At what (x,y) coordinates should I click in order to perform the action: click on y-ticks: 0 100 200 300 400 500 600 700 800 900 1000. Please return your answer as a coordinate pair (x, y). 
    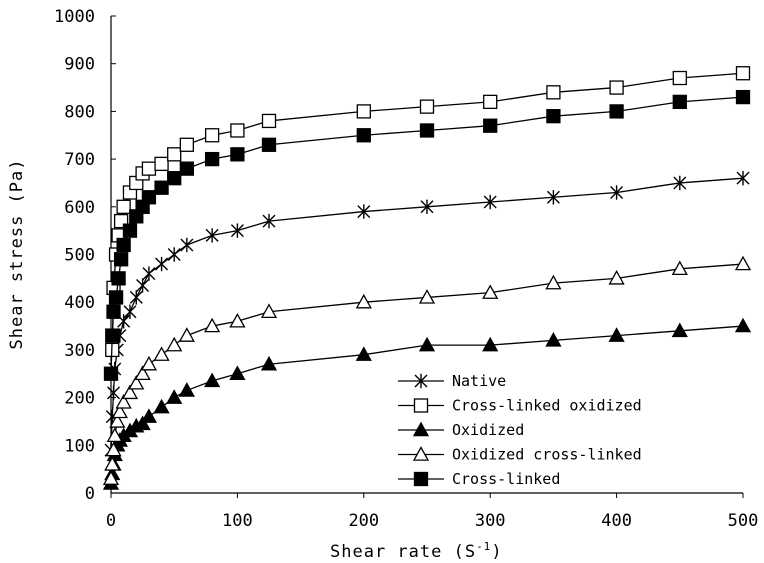
    Looking at the image, I should click on (85, 255).